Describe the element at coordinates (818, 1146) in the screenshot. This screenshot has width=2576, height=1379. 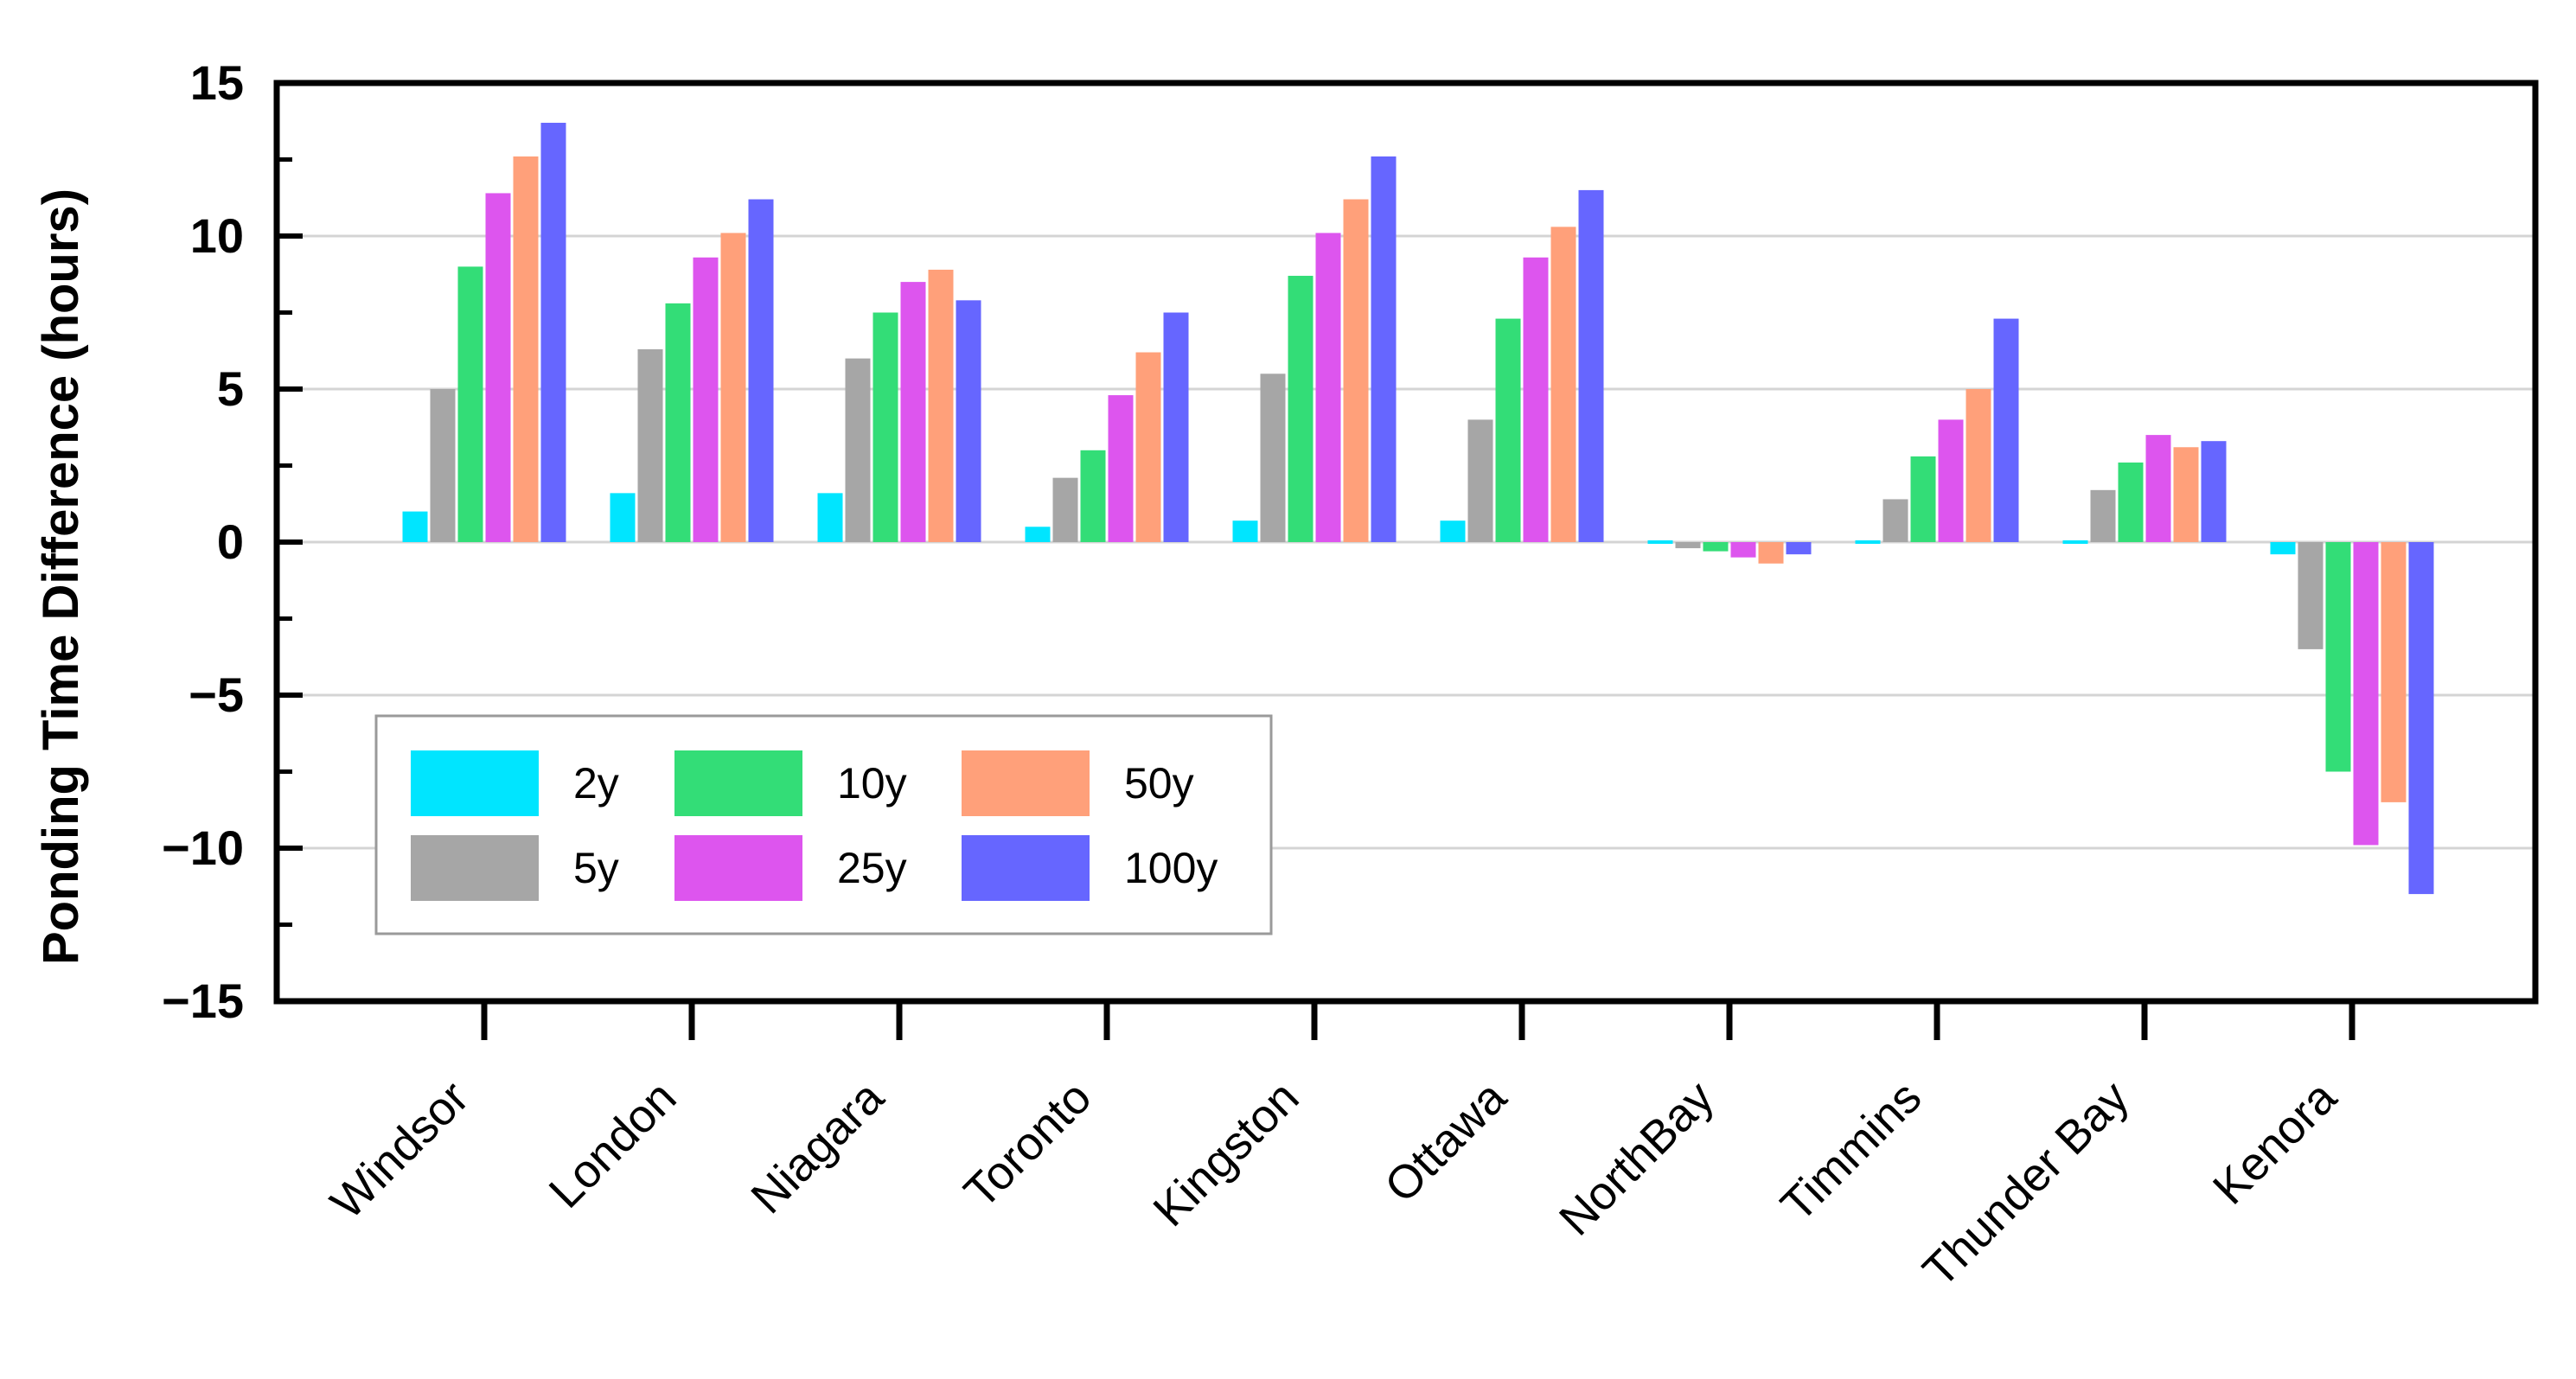
I see `x-tick-label: Niagara` at that location.